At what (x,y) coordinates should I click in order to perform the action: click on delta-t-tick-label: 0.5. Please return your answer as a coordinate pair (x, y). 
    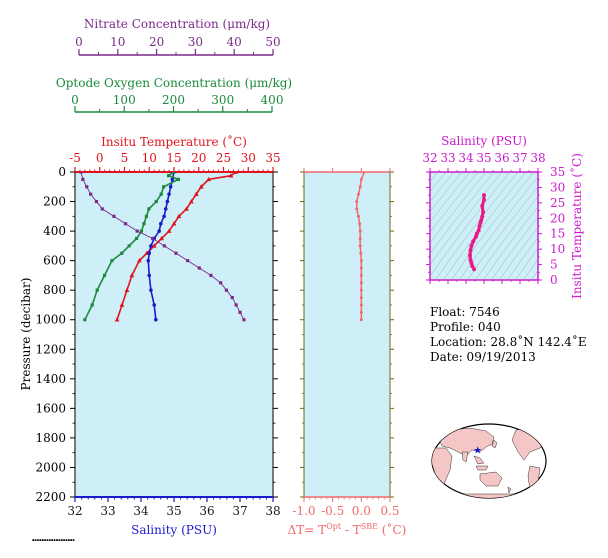
    Looking at the image, I should click on (389, 511).